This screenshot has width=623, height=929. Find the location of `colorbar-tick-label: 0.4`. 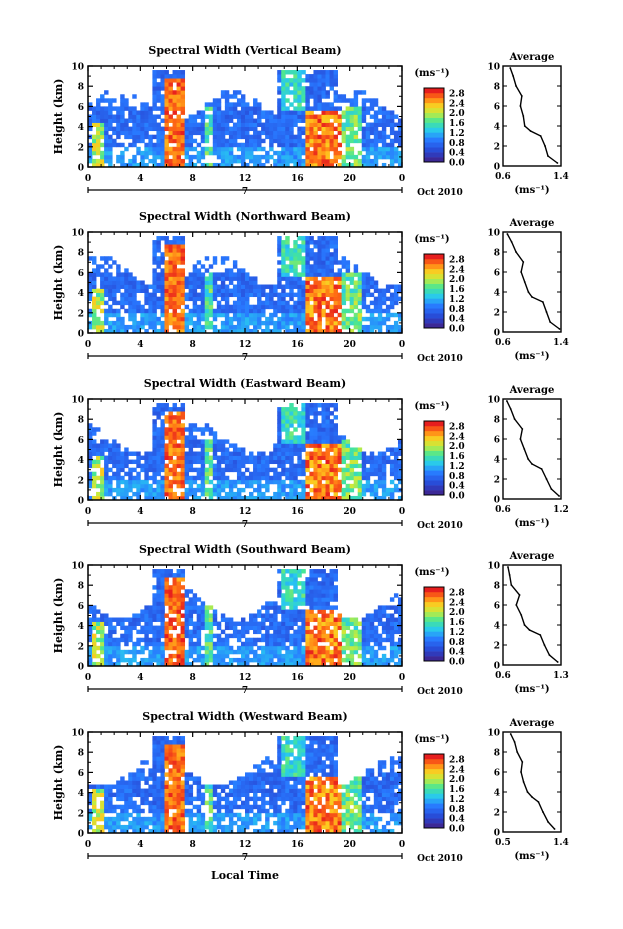

colorbar-tick-label: 0.4 is located at coordinates (457, 487).